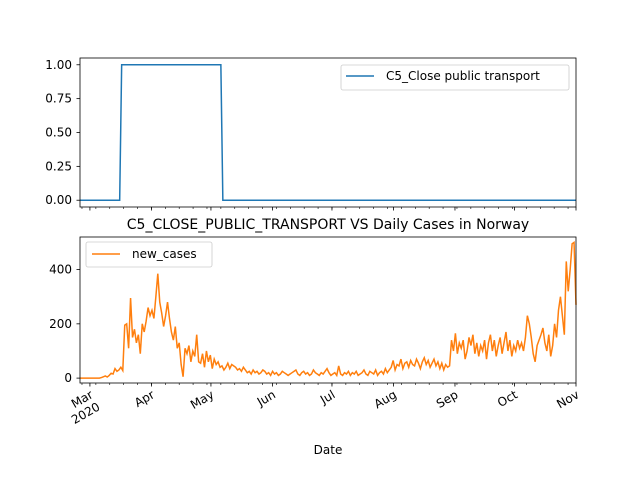 The image size is (640, 480). Describe the element at coordinates (82, 407) in the screenshot. I see `x-tick-label: Mar2020` at that location.